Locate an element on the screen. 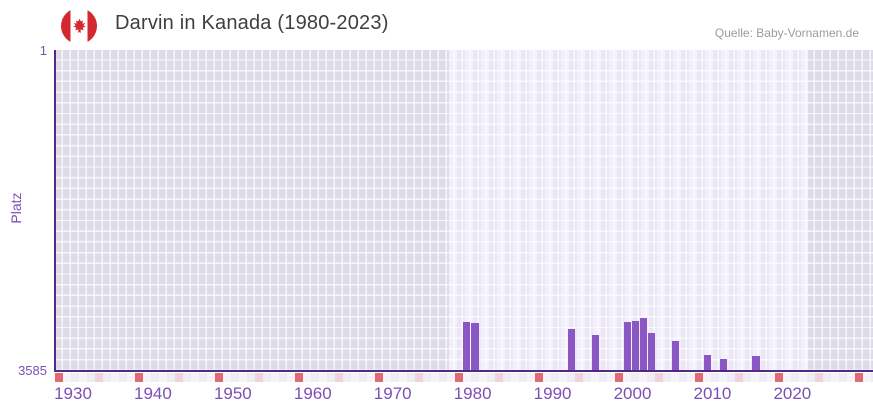  bar-1996 is located at coordinates (595, 352).